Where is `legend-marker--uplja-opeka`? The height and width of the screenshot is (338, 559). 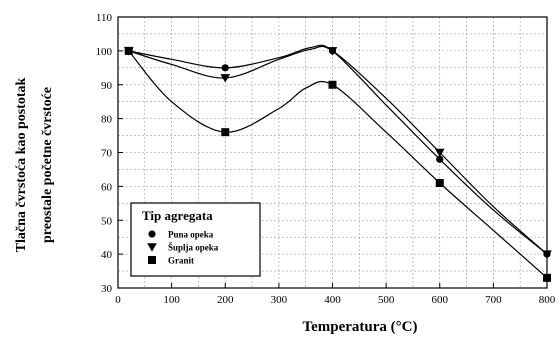 legend-marker--uplja-opeka is located at coordinates (152, 247).